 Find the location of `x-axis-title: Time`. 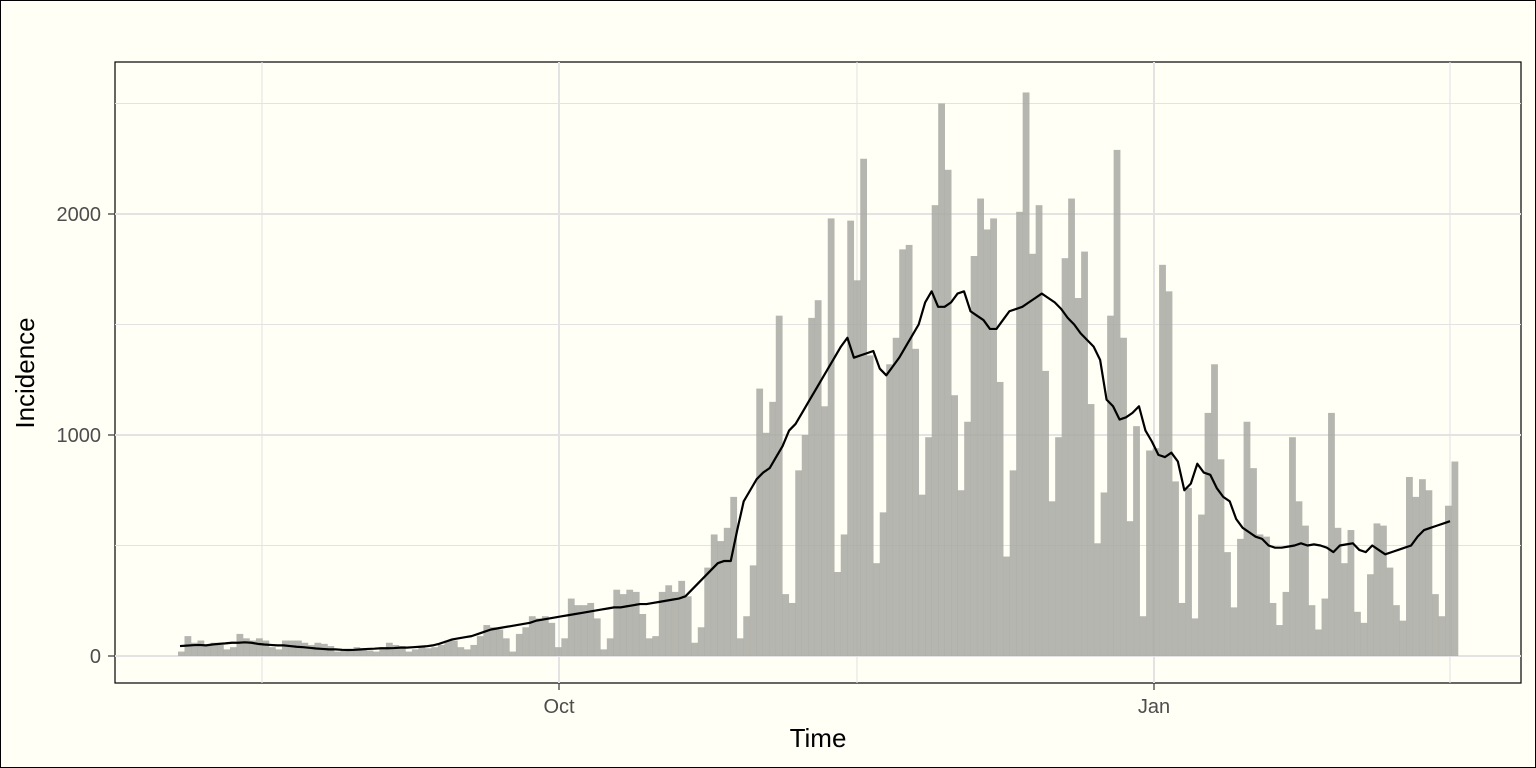

x-axis-title: Time is located at coordinates (818, 738).